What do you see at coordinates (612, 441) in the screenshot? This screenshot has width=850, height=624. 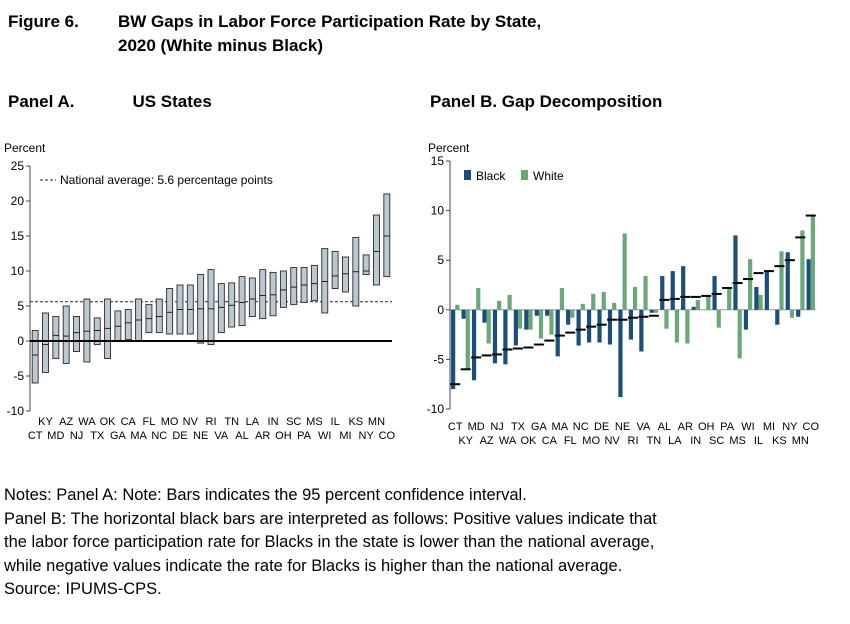 I see `x-tick-label: NV` at bounding box center [612, 441].